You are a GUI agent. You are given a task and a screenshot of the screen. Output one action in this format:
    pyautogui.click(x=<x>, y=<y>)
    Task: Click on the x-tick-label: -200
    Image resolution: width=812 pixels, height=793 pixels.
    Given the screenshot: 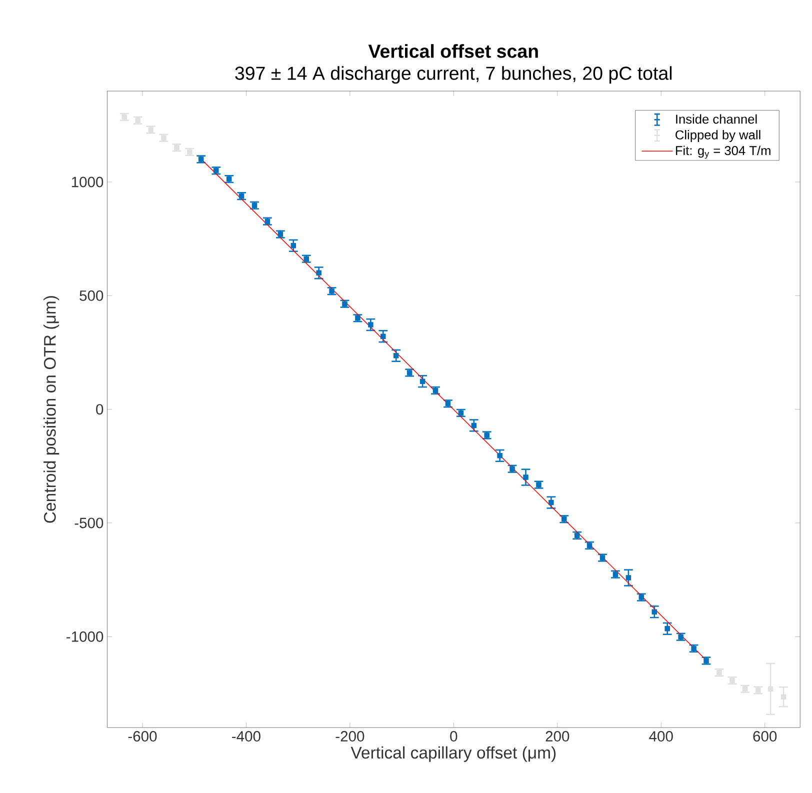 What is the action you would take?
    pyautogui.click(x=350, y=736)
    